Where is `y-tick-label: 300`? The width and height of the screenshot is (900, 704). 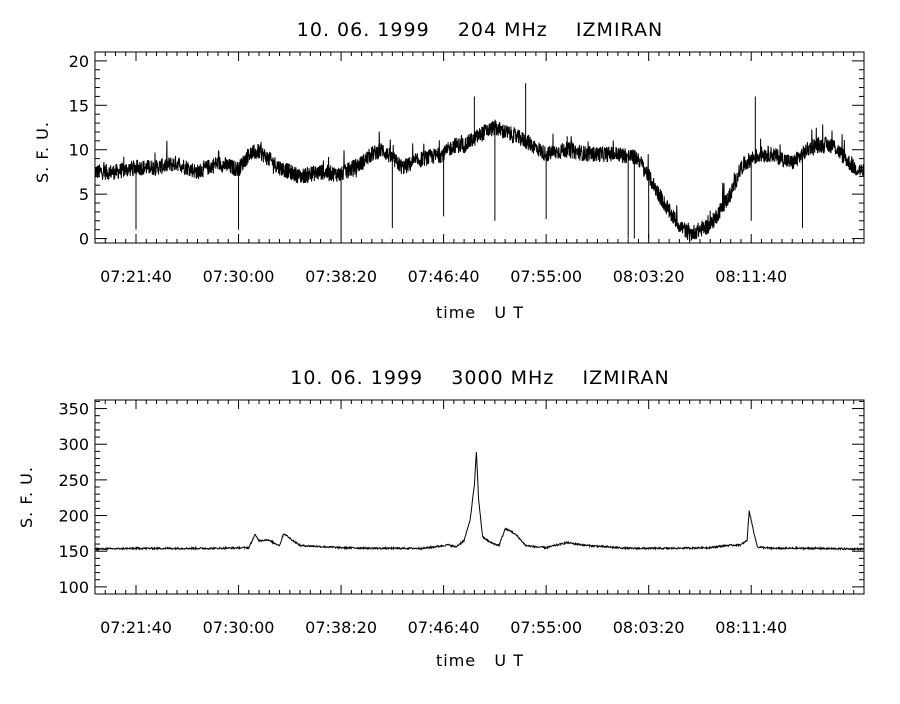 y-tick-label: 300 is located at coordinates (73, 444).